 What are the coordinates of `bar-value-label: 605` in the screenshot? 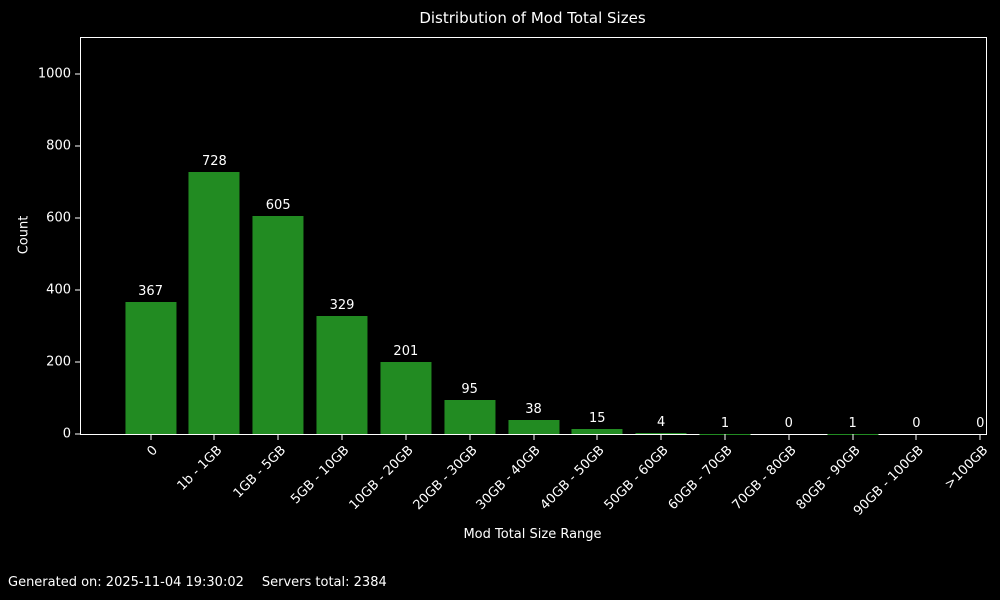 It's located at (278, 206).